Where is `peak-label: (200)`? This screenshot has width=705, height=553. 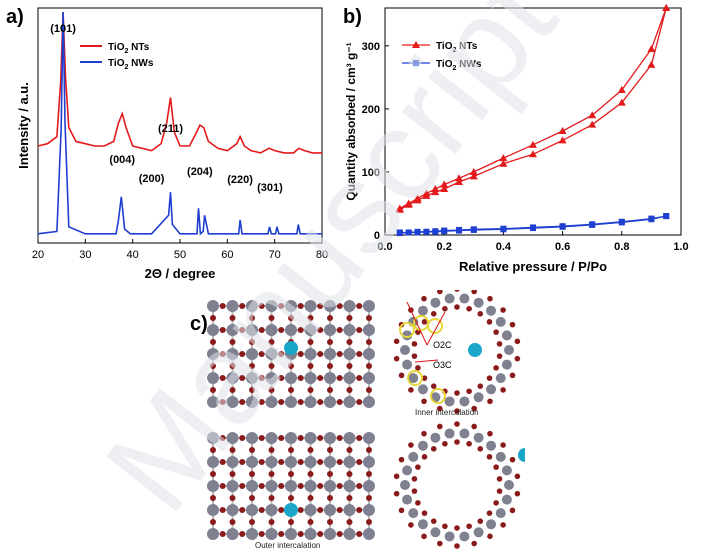
peak-label: (200) is located at coordinates (152, 179).